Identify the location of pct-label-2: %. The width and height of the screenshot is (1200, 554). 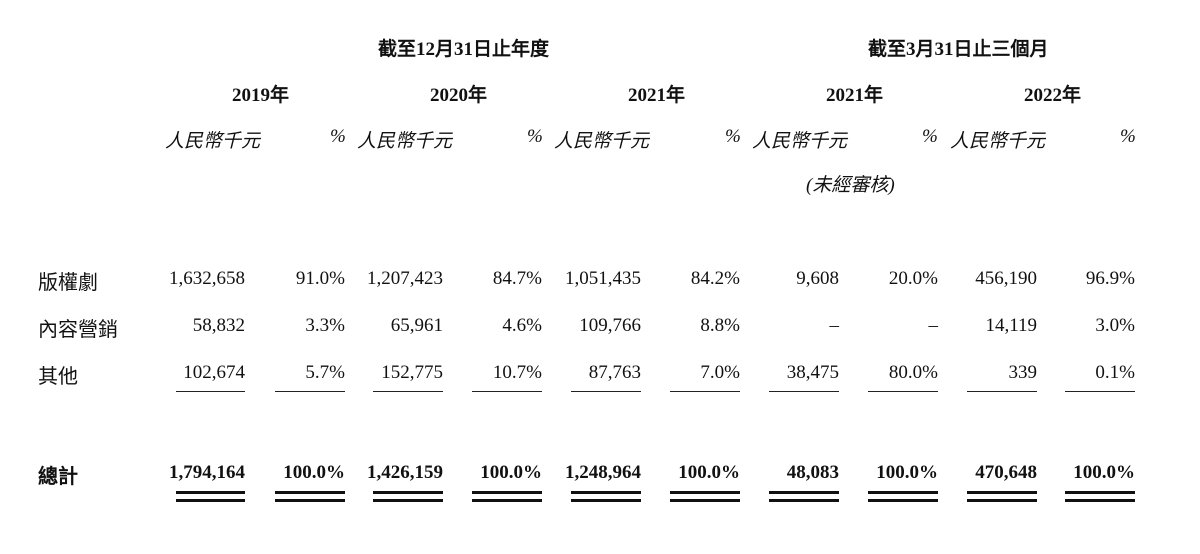
(535, 136).